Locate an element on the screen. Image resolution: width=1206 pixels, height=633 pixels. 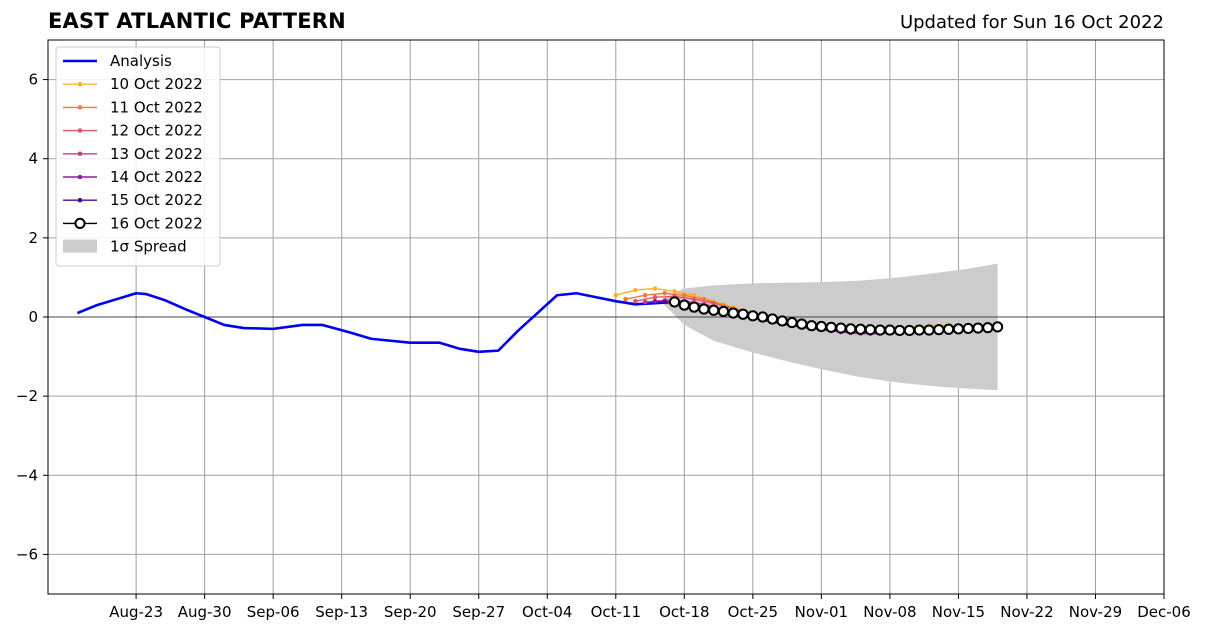
legend-item: 13 Oct 2022 is located at coordinates (133, 154).